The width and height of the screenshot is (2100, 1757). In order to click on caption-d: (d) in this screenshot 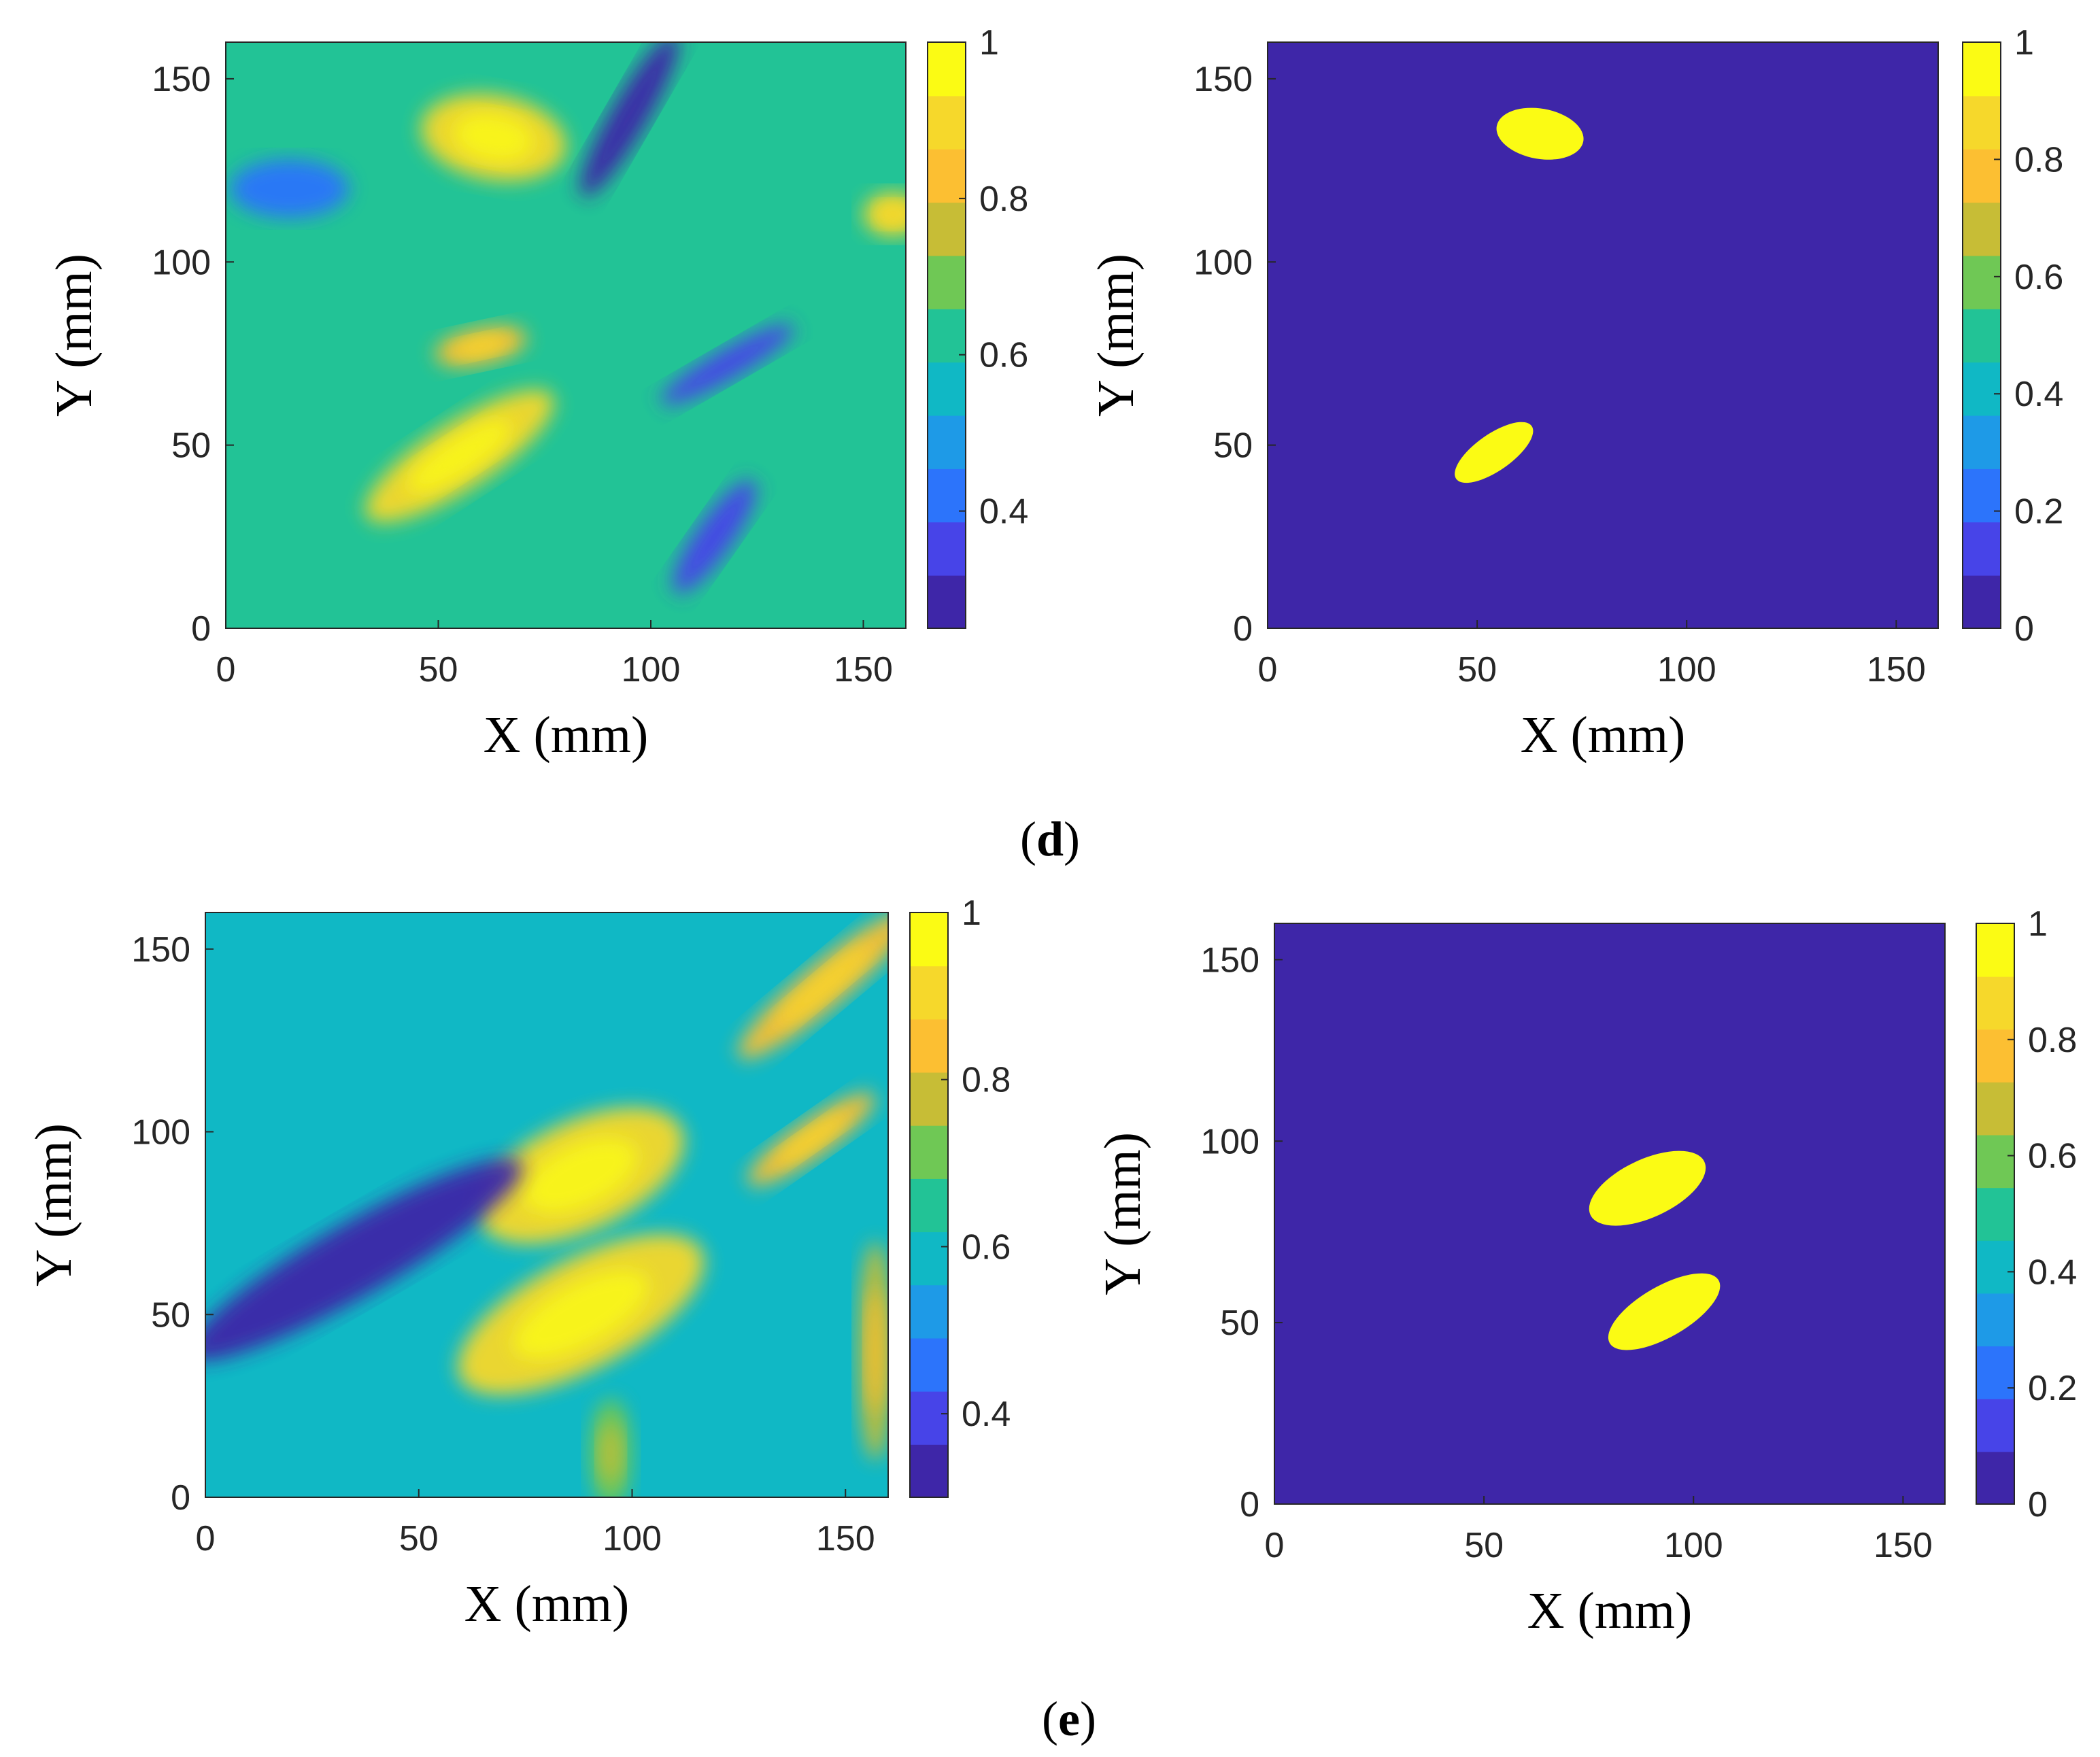, I will do `click(1050, 839)`.